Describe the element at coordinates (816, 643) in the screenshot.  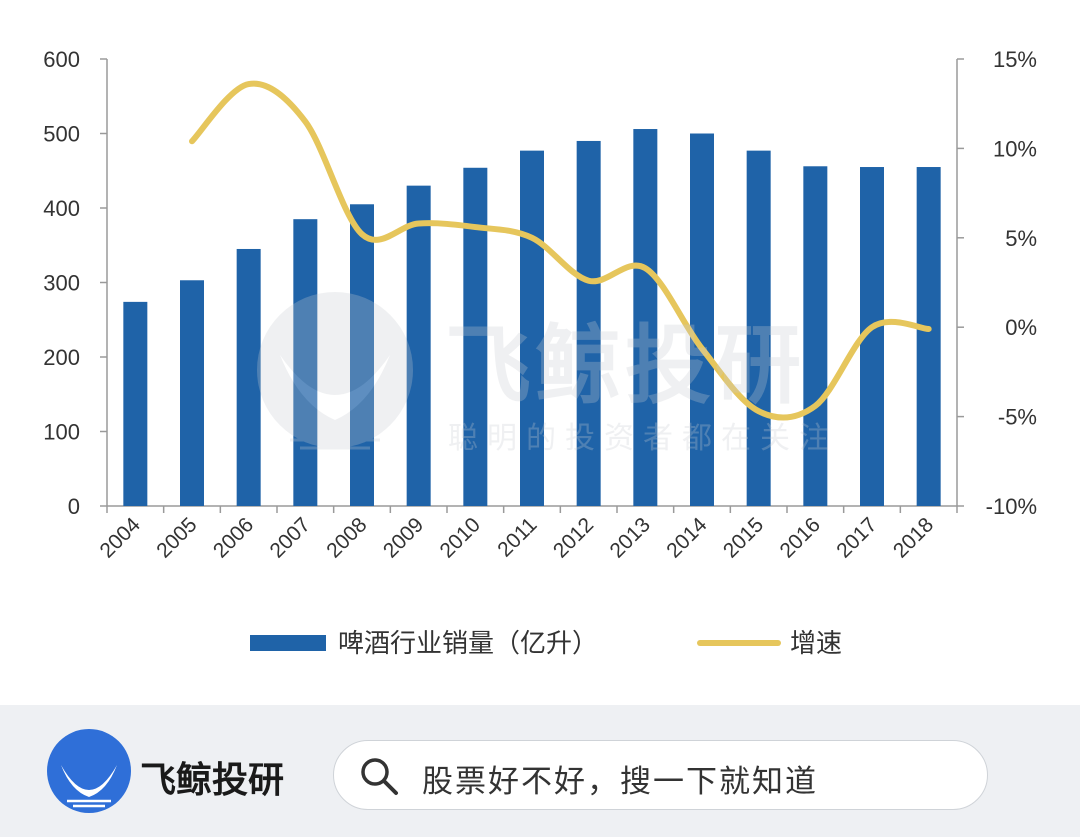
I see `legend-line-label: 增速` at that location.